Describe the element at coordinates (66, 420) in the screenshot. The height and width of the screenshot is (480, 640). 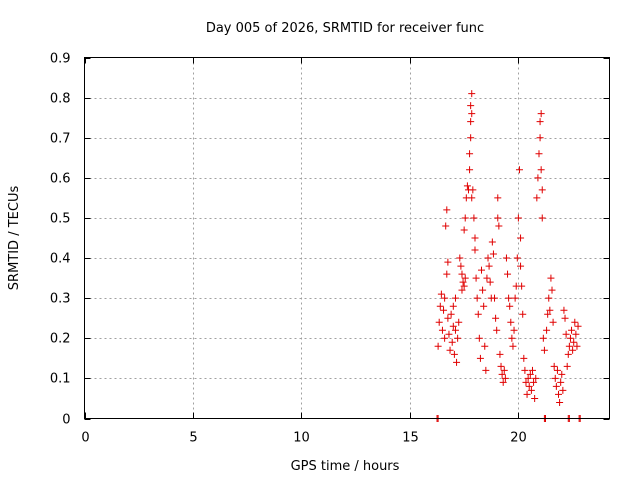
I see `y-tick-label: 0` at that location.